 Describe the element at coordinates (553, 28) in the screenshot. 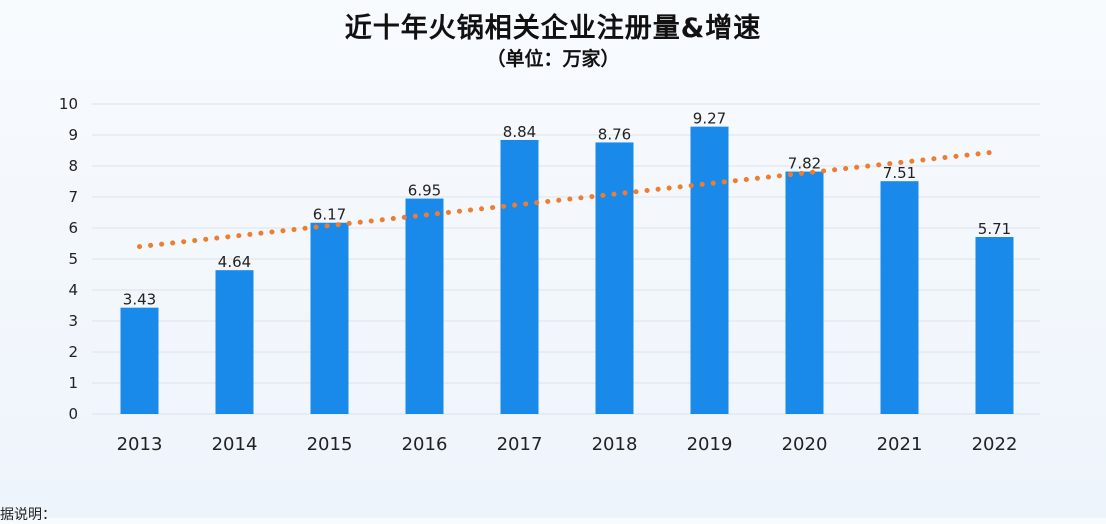

I see `chart-title: 近十年火锅相关企业注册量&增速` at that location.